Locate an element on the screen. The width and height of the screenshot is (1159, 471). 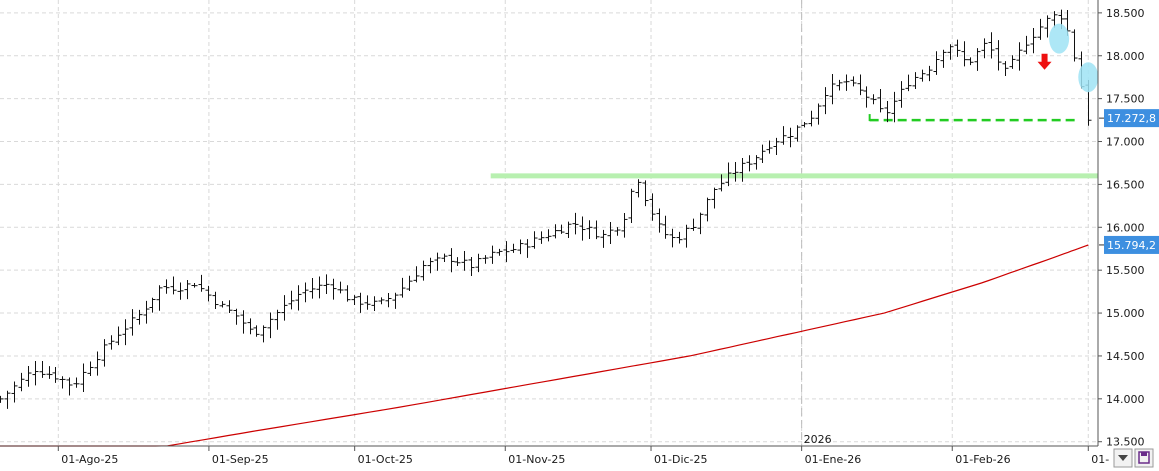
y-tick-label: 15.500 is located at coordinates (1125, 270).